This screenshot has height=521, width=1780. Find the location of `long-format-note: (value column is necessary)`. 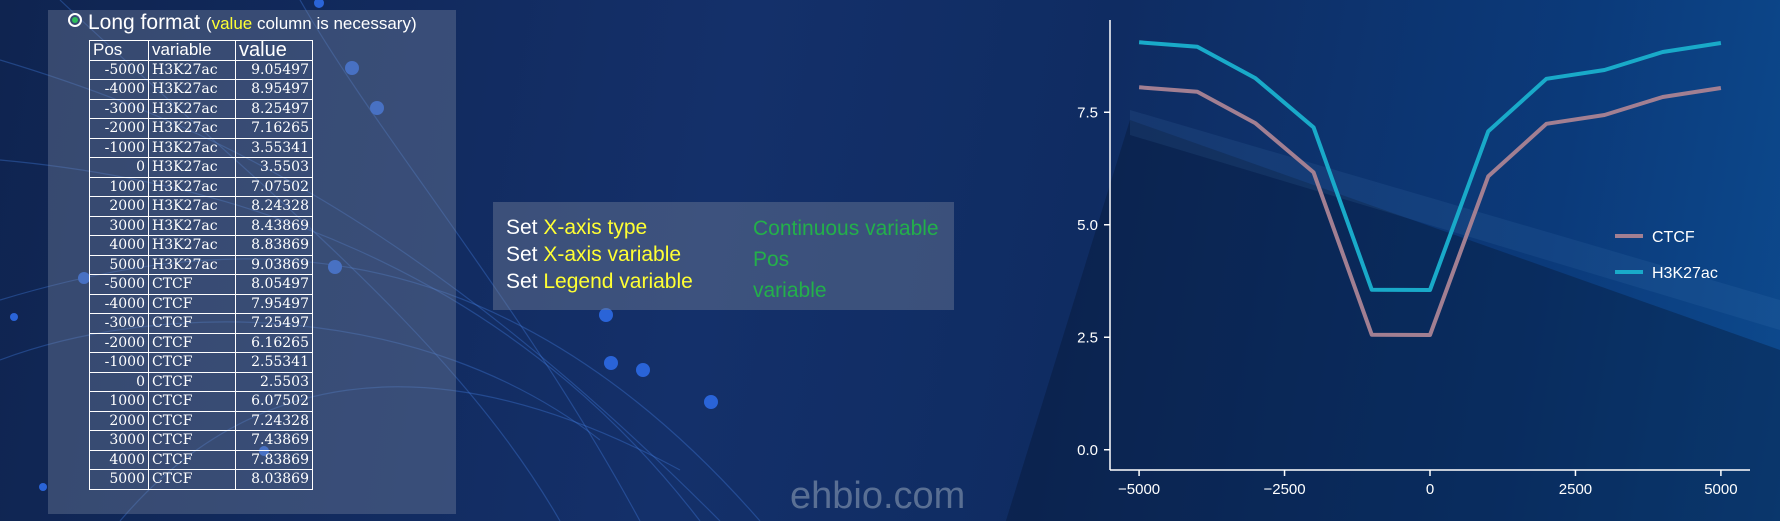

long-format-note: (value column is necessary) is located at coordinates (311, 23).